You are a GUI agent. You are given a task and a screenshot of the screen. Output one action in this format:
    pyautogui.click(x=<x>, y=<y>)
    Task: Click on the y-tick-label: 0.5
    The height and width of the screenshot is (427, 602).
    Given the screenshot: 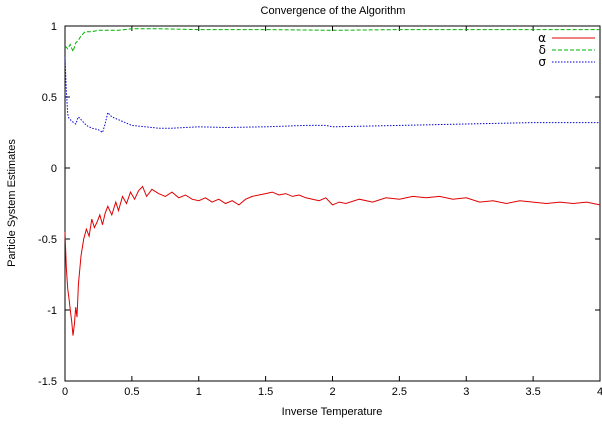 What is the action you would take?
    pyautogui.click(x=49, y=98)
    